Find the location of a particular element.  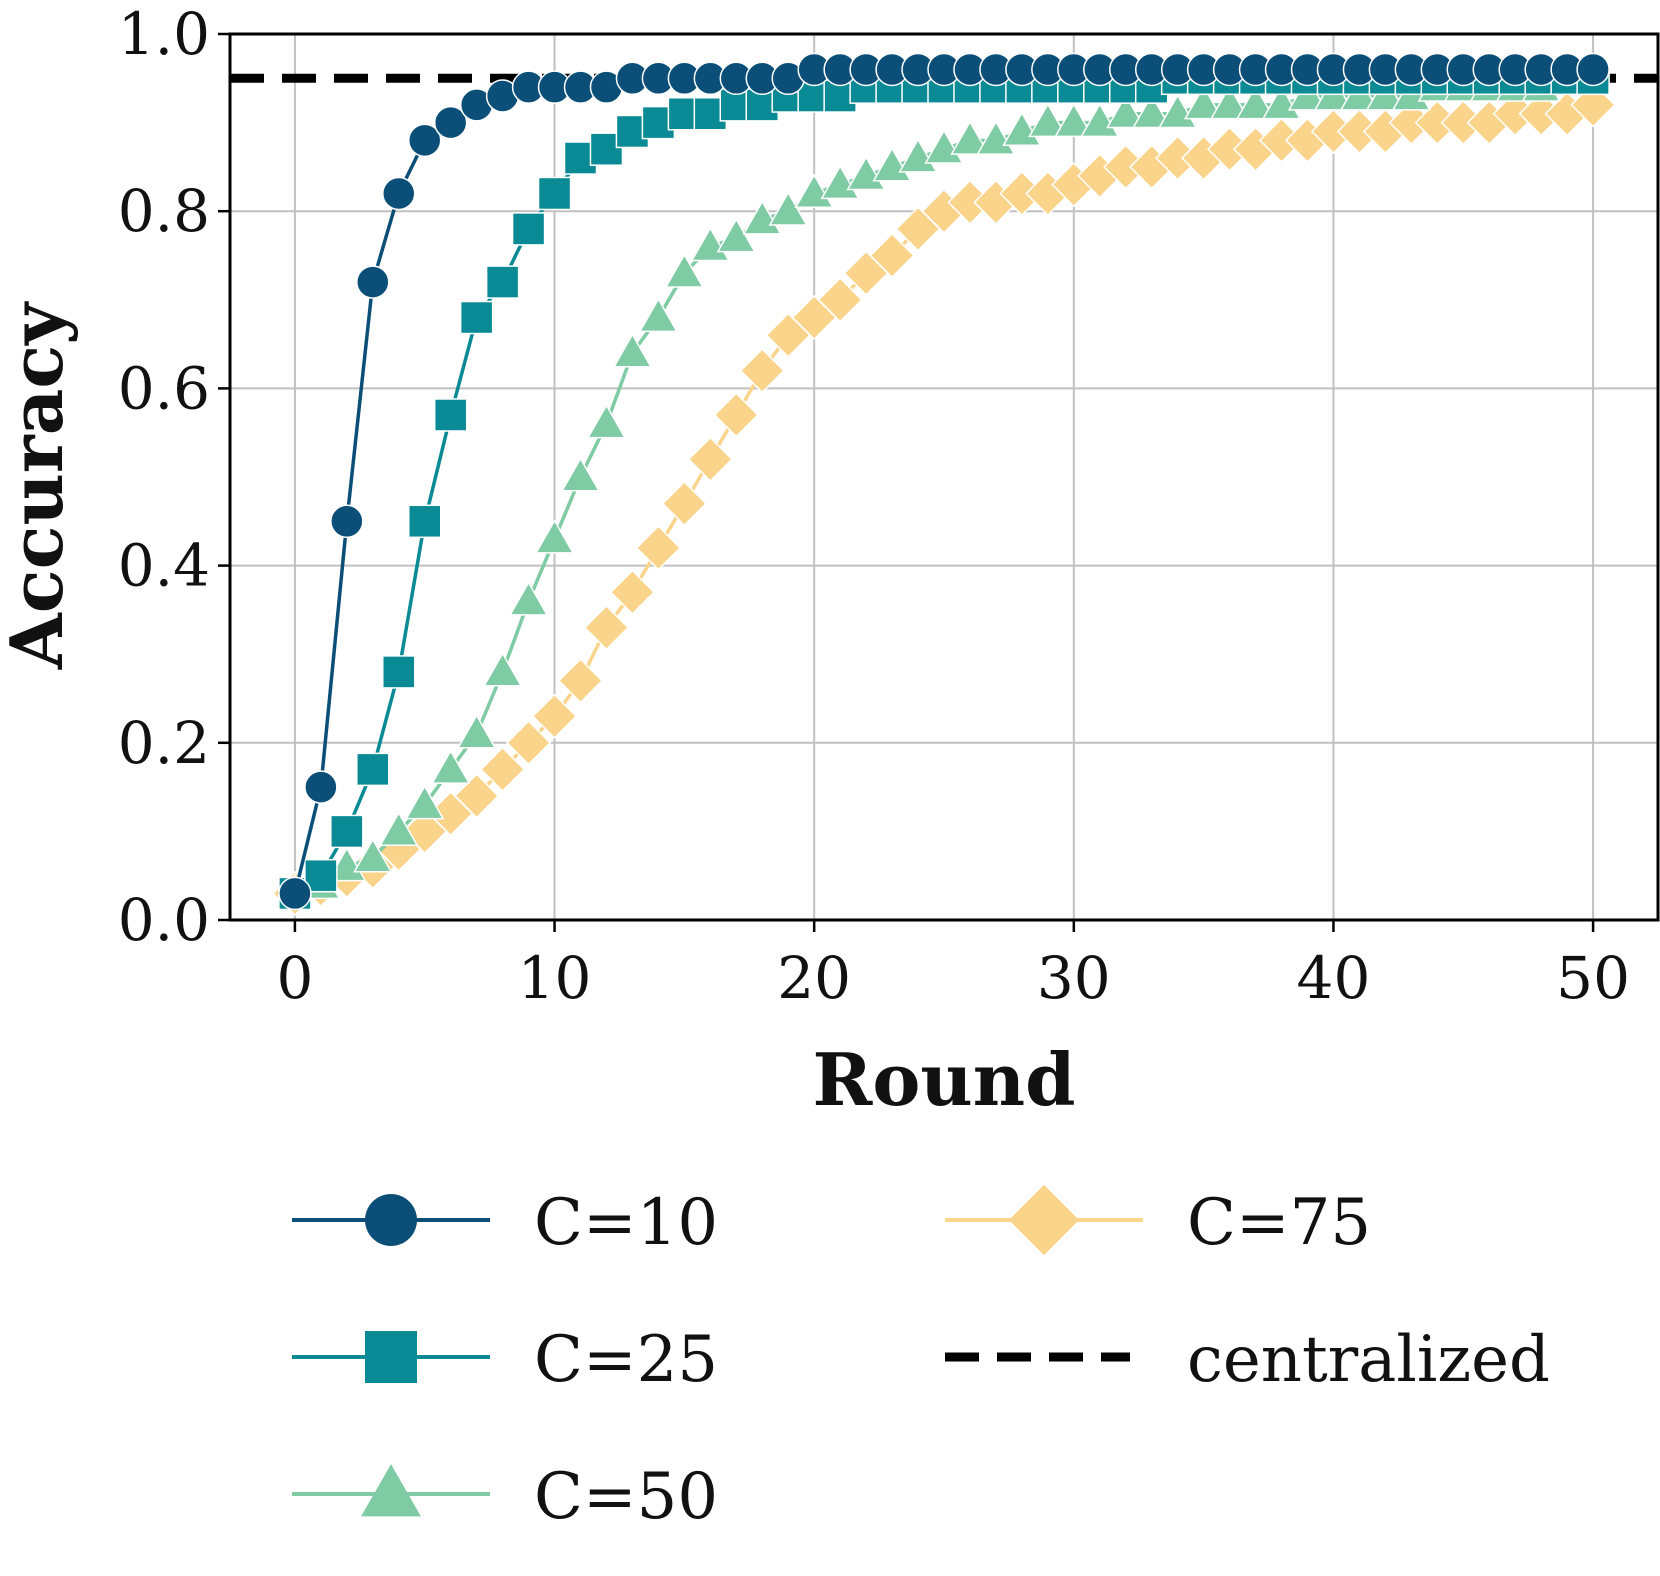

legend-entry: C=50 is located at coordinates (505, 1497).